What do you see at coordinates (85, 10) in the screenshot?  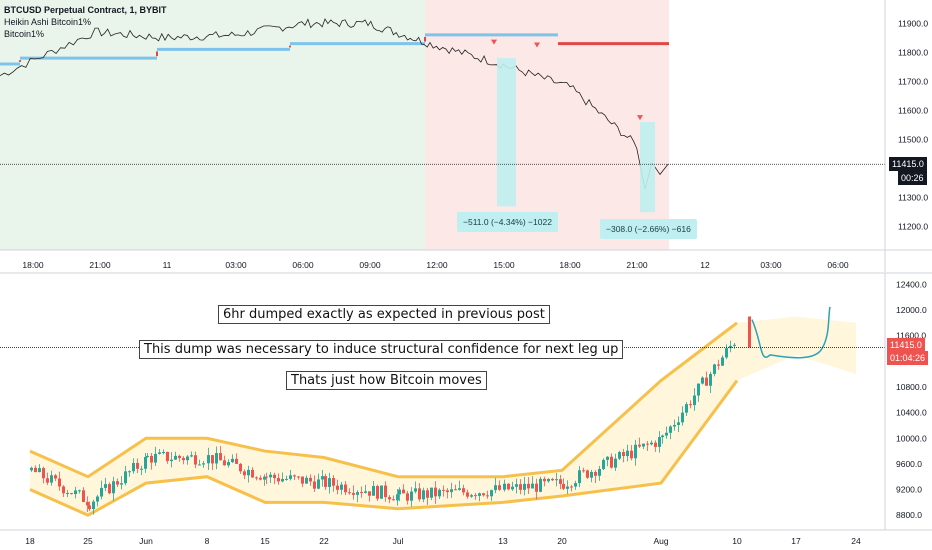 I see `legend-symbol: BTCUSD Perpetual Contract, 1, BYBIT` at bounding box center [85, 10].